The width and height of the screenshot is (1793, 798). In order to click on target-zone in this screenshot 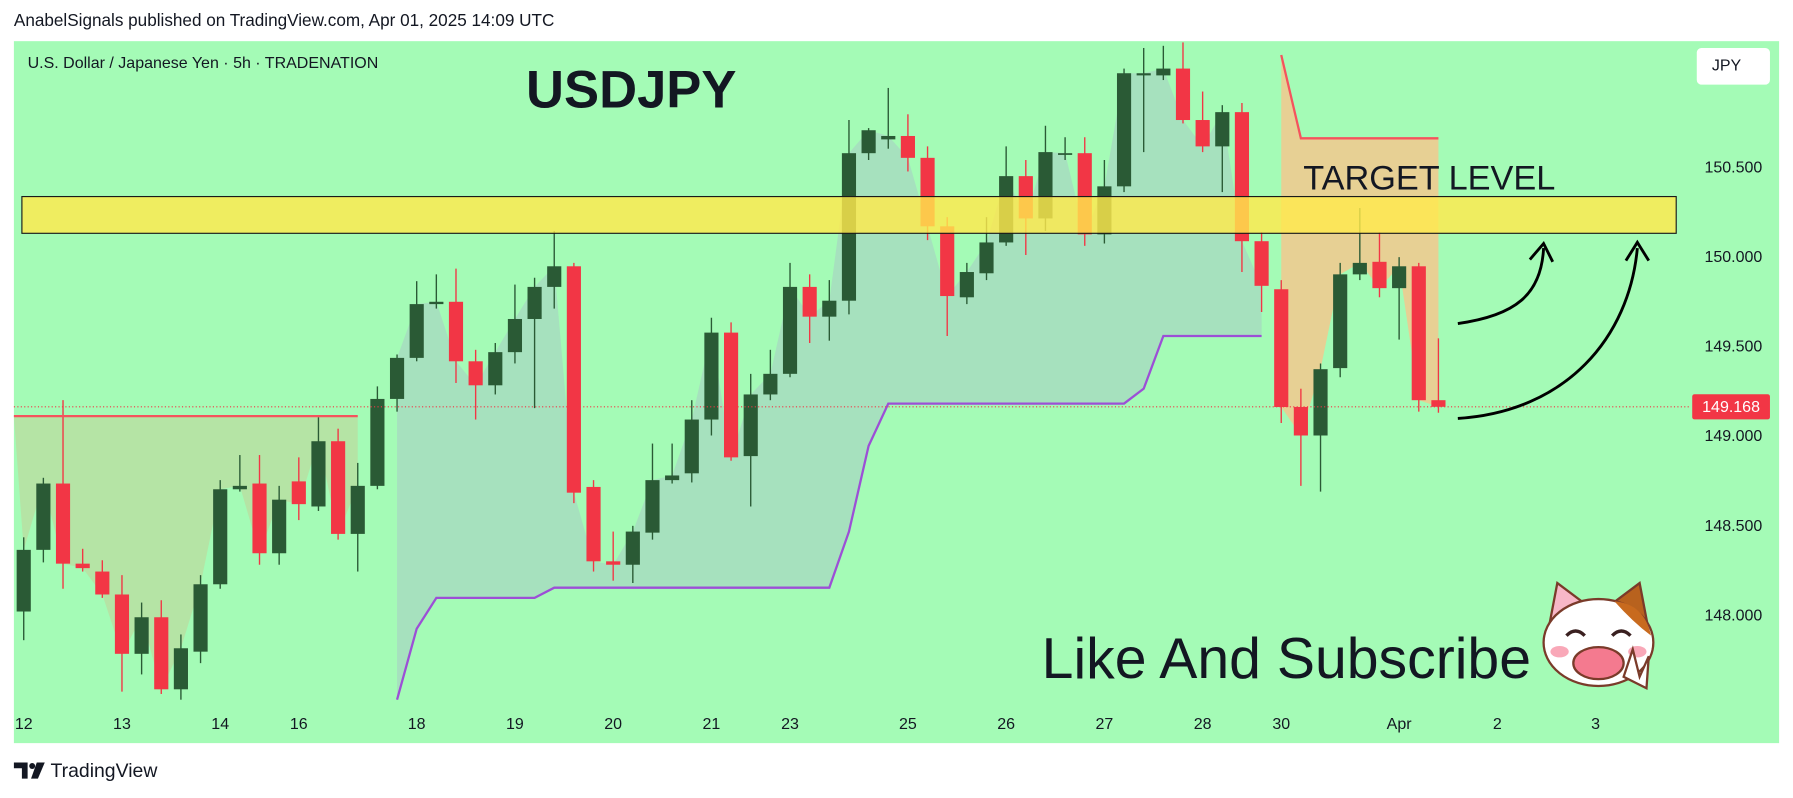, I will do `click(849, 214)`.